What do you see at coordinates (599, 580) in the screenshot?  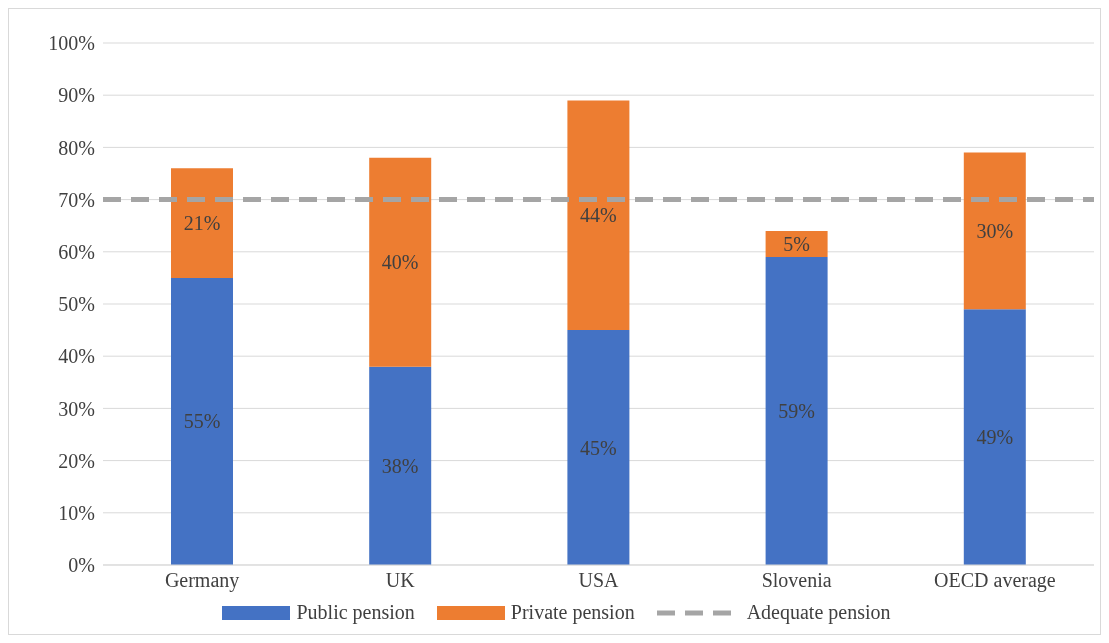 I see `x-tick-label: USA` at bounding box center [599, 580].